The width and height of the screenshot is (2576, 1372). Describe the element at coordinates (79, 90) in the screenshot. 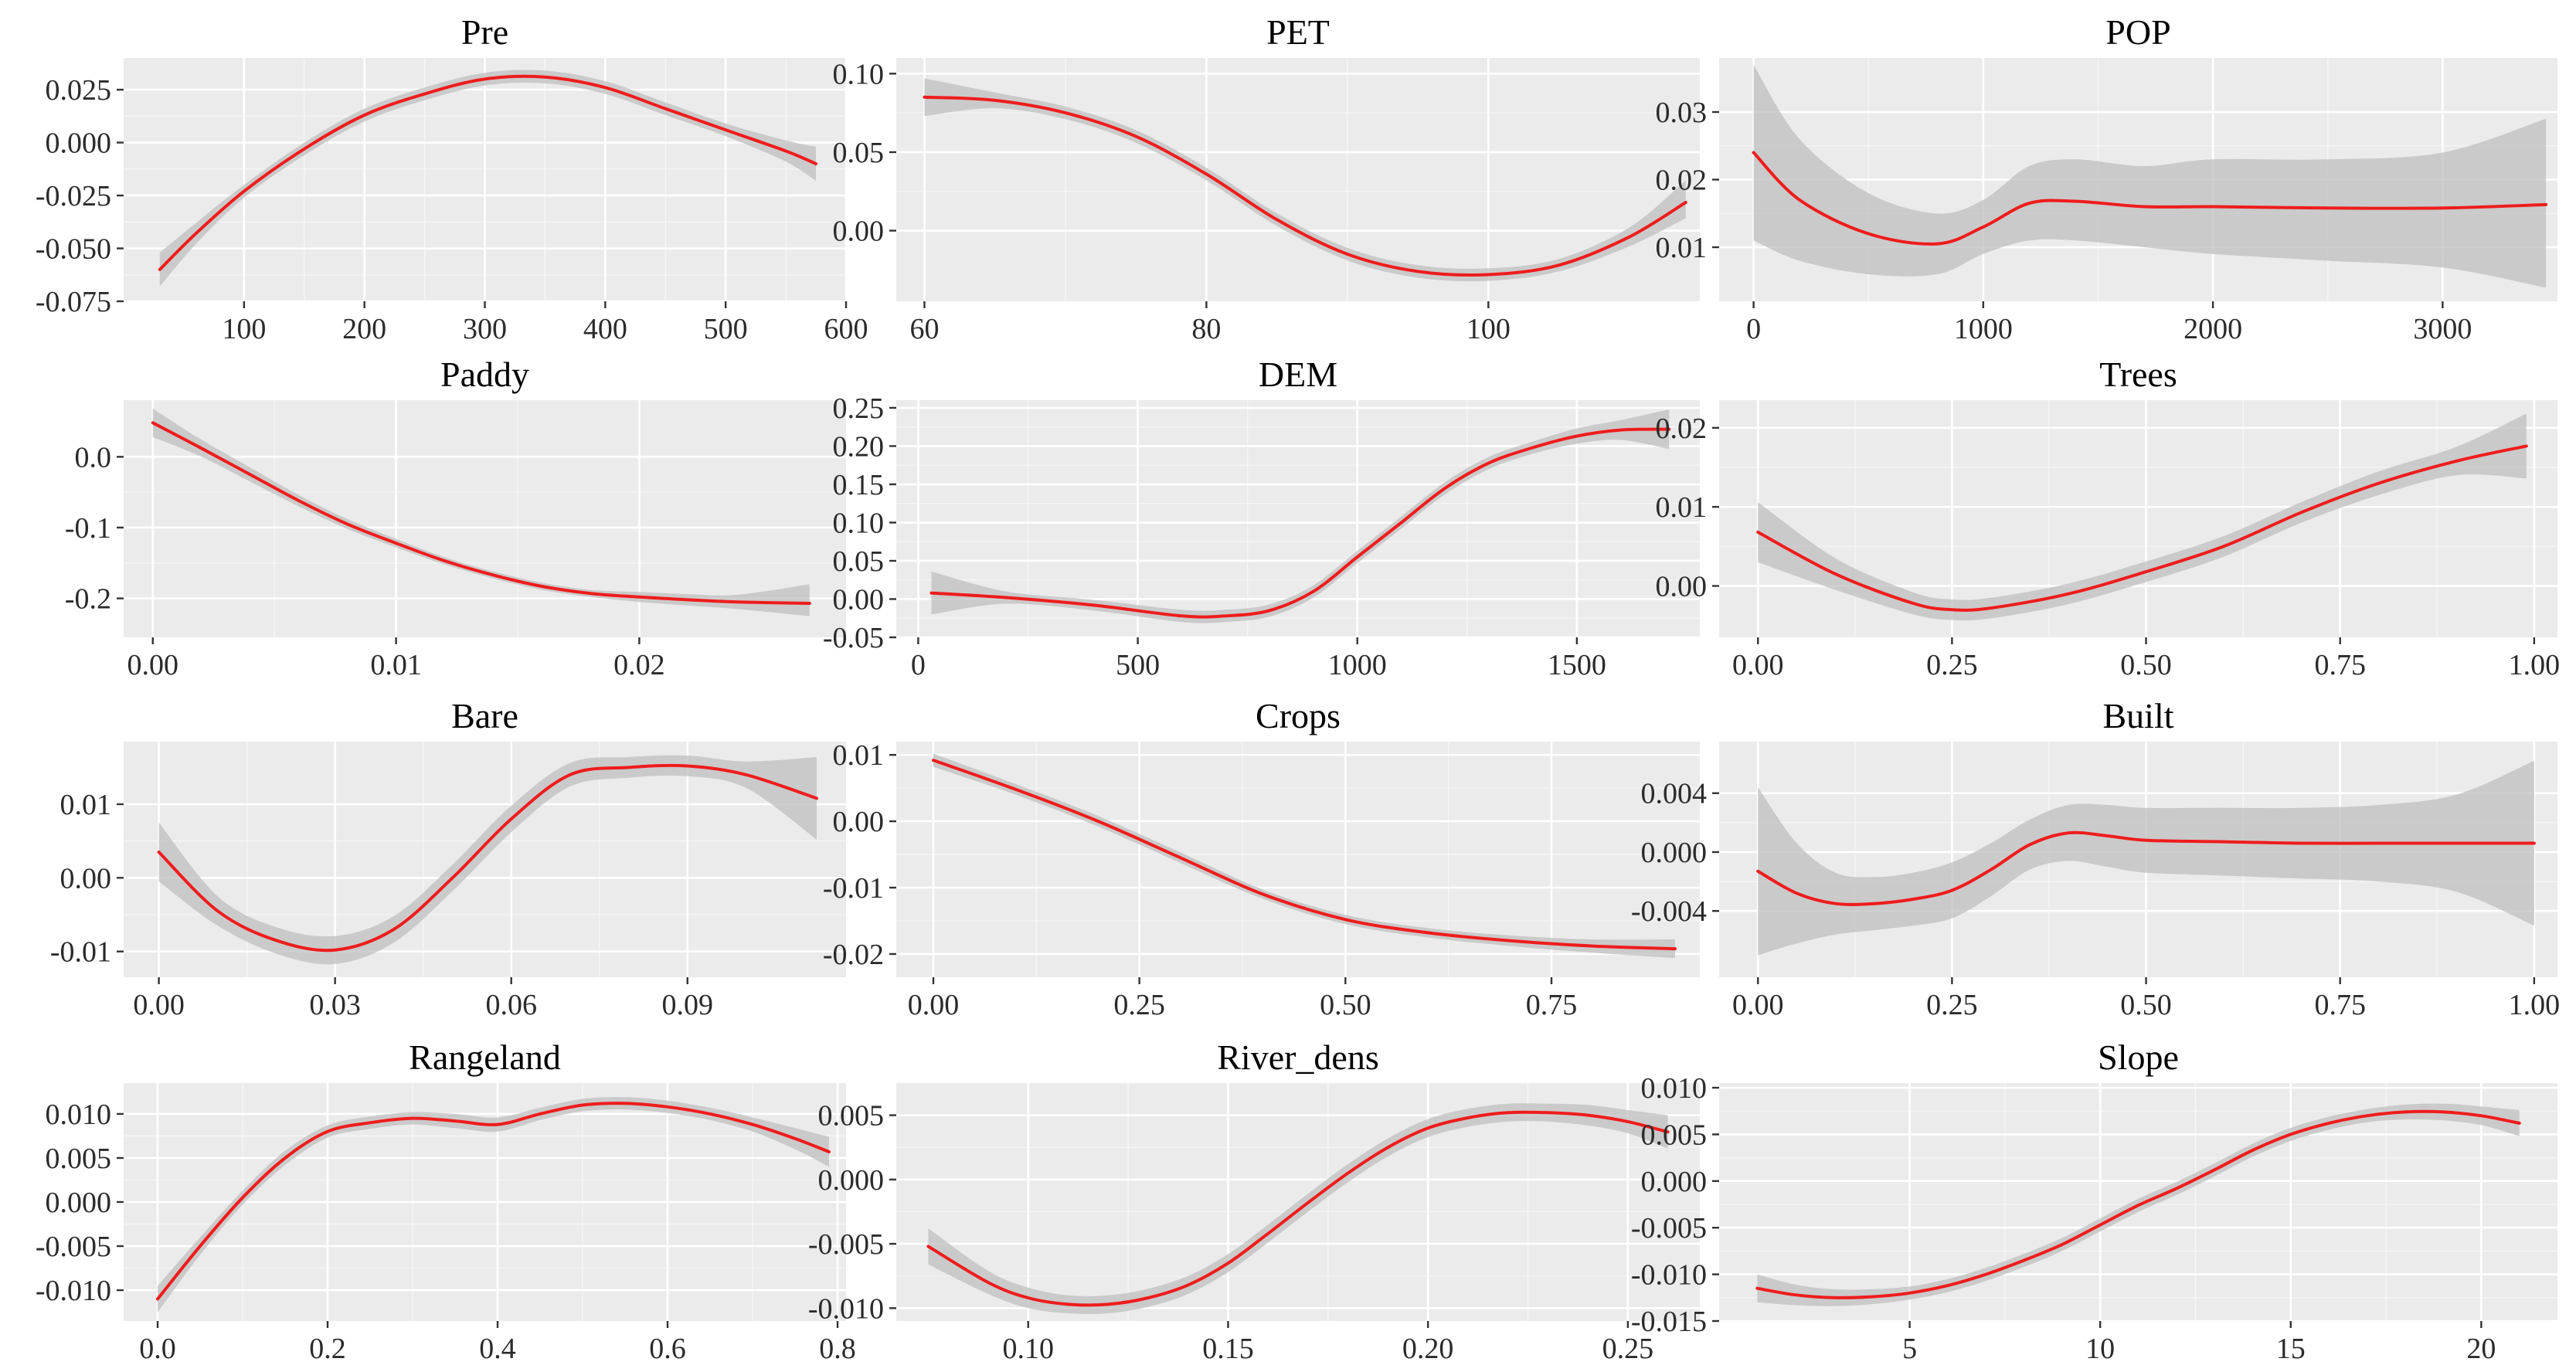

I see `panel-pre-ytick-label: 0.025` at that location.